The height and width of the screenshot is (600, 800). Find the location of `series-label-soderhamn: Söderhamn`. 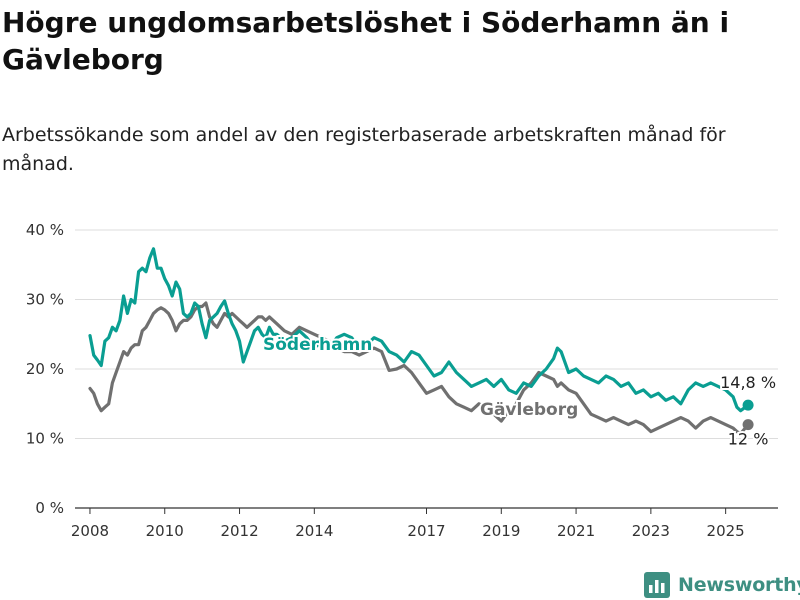

series-label-soderhamn: Söderhamn is located at coordinates (317, 345).